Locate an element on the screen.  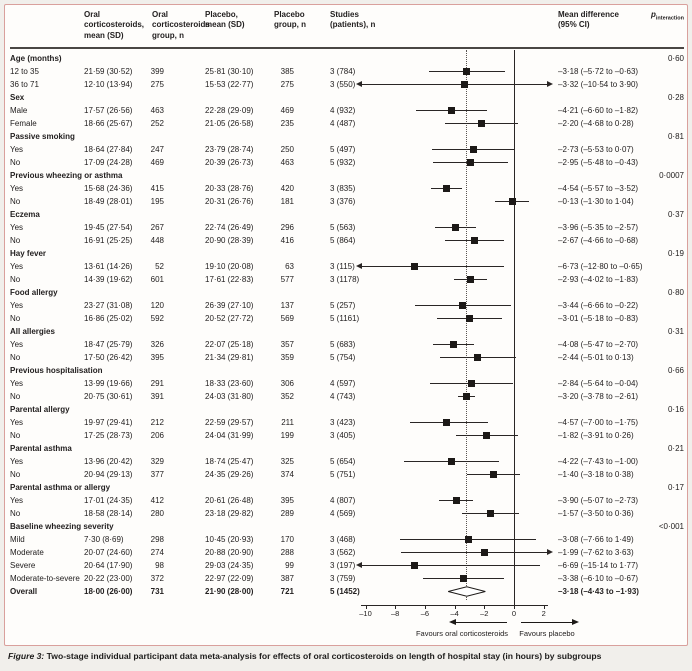
subgroup-header-row: Passive smoking 0·81 is located at coordinates (346, 136).